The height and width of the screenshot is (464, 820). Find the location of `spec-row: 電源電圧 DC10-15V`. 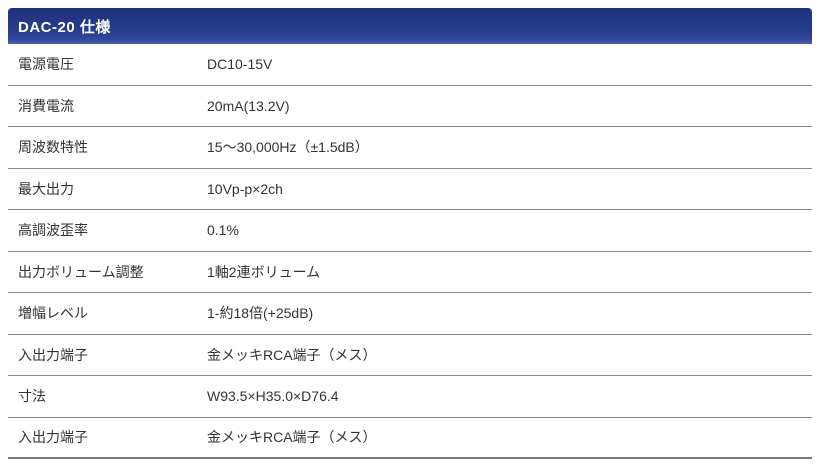

spec-row: 電源電圧 DC10-15V is located at coordinates (410, 65).